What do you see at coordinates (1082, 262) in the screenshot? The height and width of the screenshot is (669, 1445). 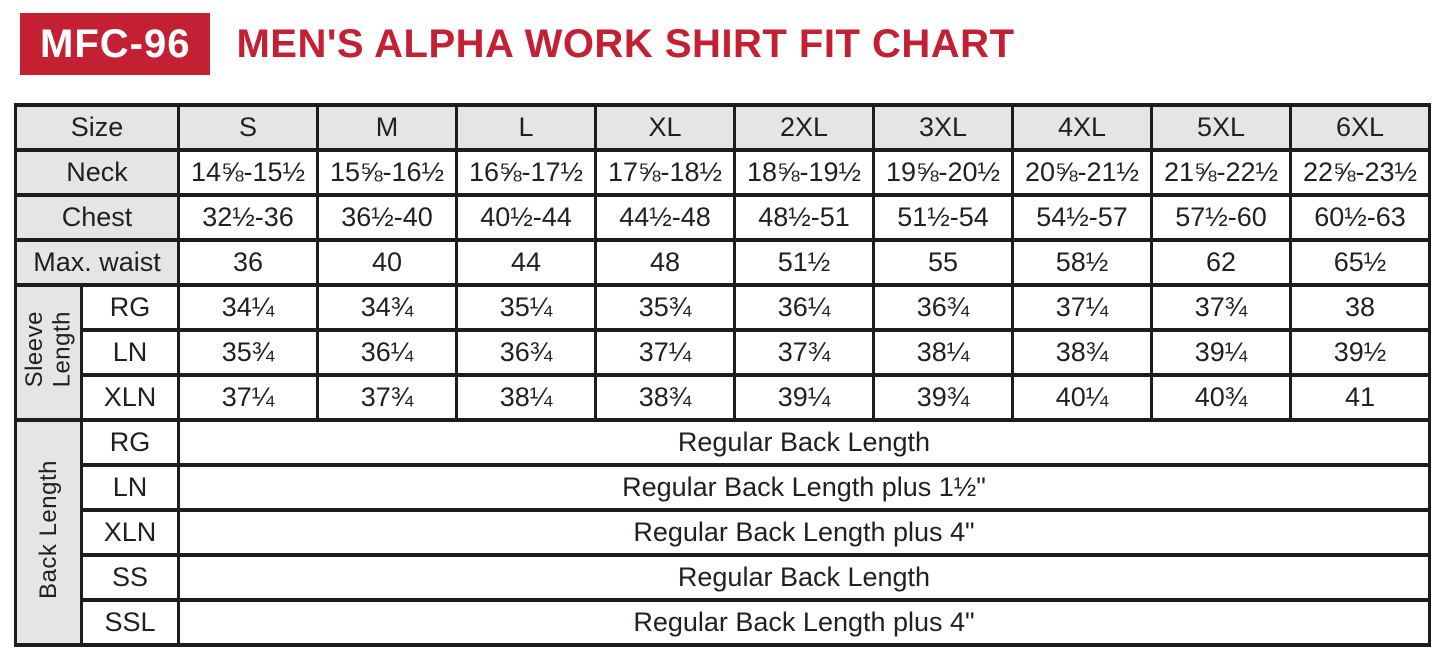 I see `cell: 58½` at bounding box center [1082, 262].